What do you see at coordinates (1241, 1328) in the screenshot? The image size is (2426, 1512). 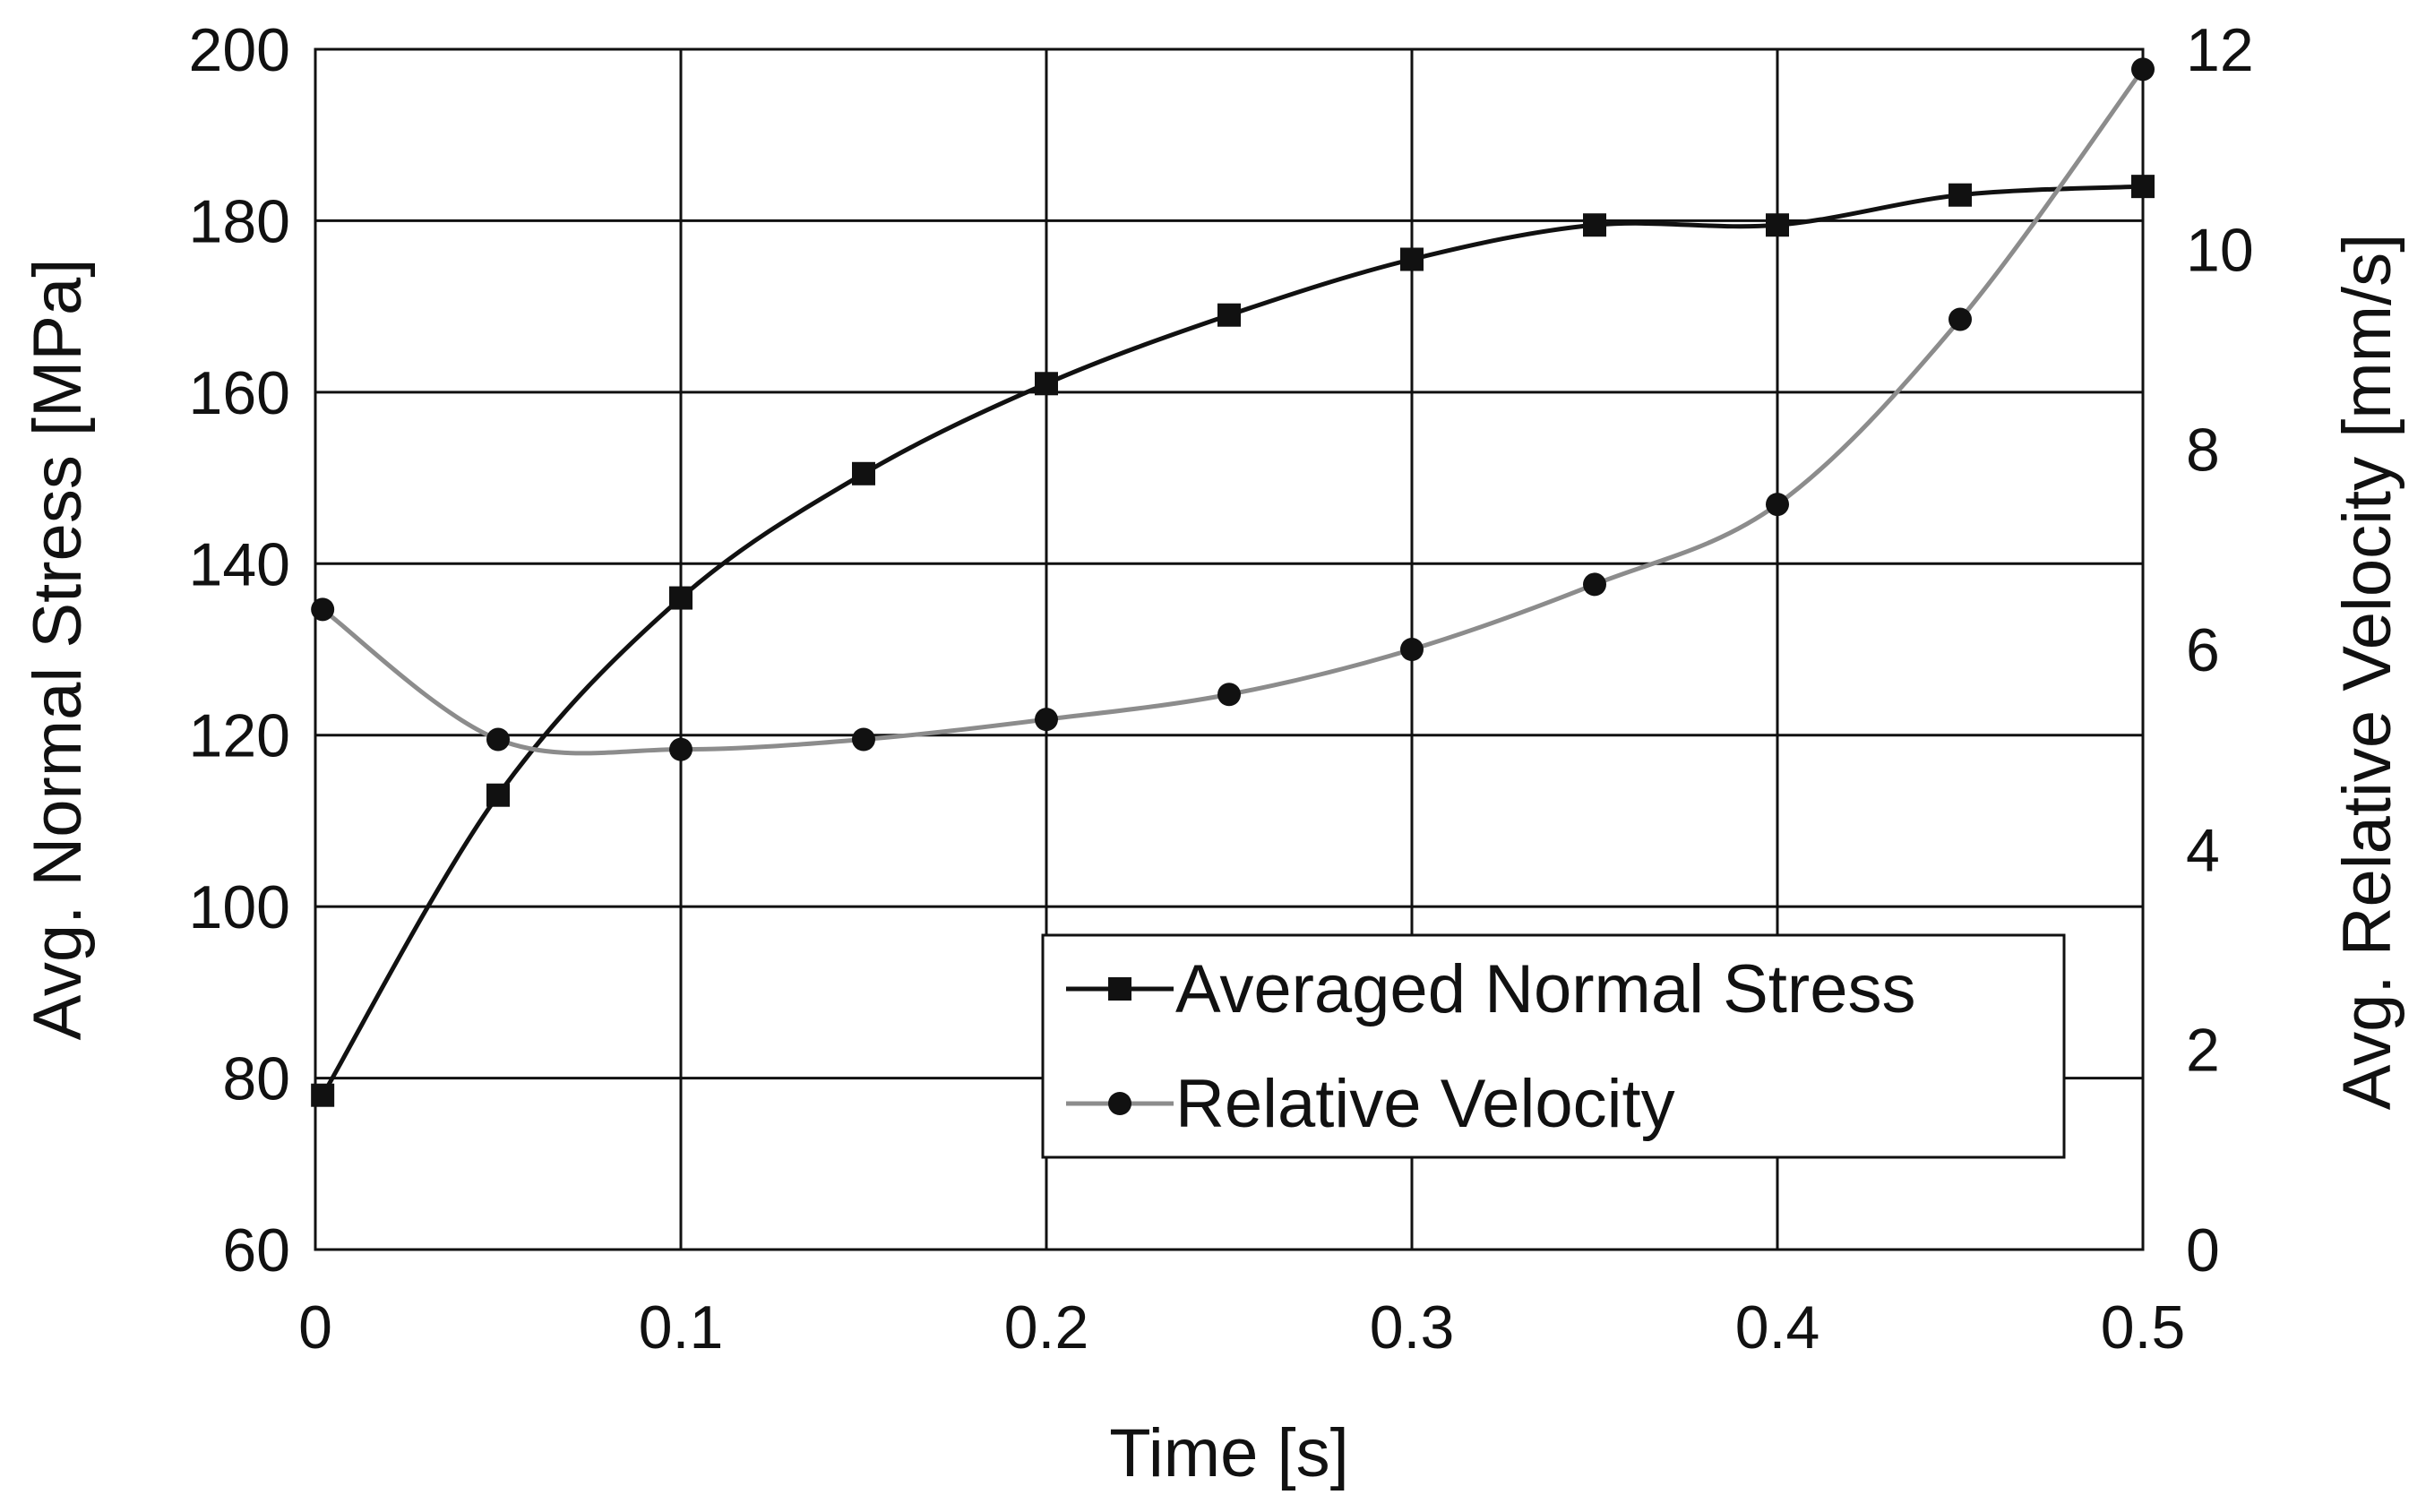 I see `x-ticks: 0 0.1 0.2 0.3 0.4 0.5` at bounding box center [1241, 1328].